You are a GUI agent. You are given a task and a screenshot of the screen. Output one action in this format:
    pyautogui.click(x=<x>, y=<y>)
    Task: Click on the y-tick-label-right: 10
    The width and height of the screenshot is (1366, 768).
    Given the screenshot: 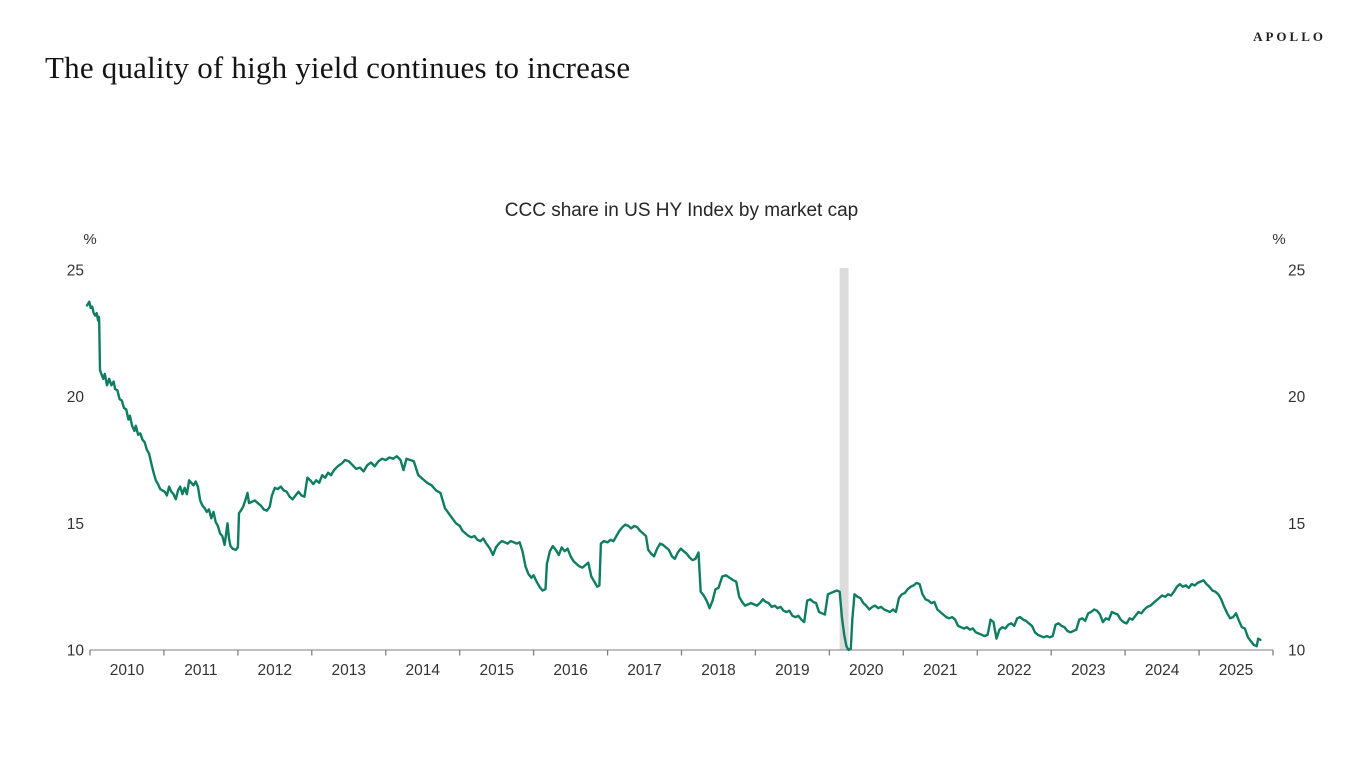 What is the action you would take?
    pyautogui.click(x=1297, y=651)
    